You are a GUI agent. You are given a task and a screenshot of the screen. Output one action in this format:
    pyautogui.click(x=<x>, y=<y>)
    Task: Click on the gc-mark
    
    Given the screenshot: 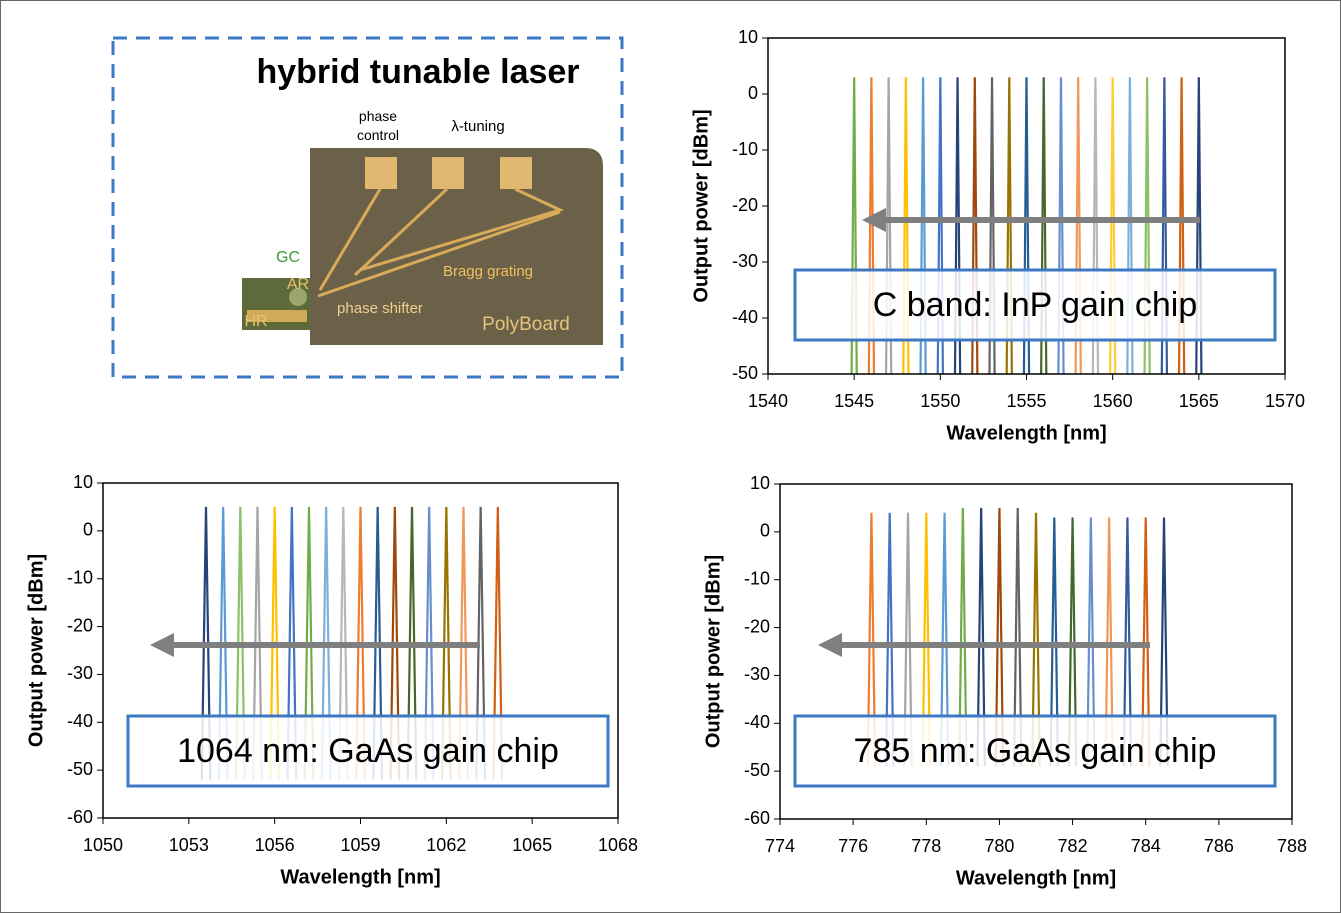 What is the action you would take?
    pyautogui.click(x=298, y=297)
    